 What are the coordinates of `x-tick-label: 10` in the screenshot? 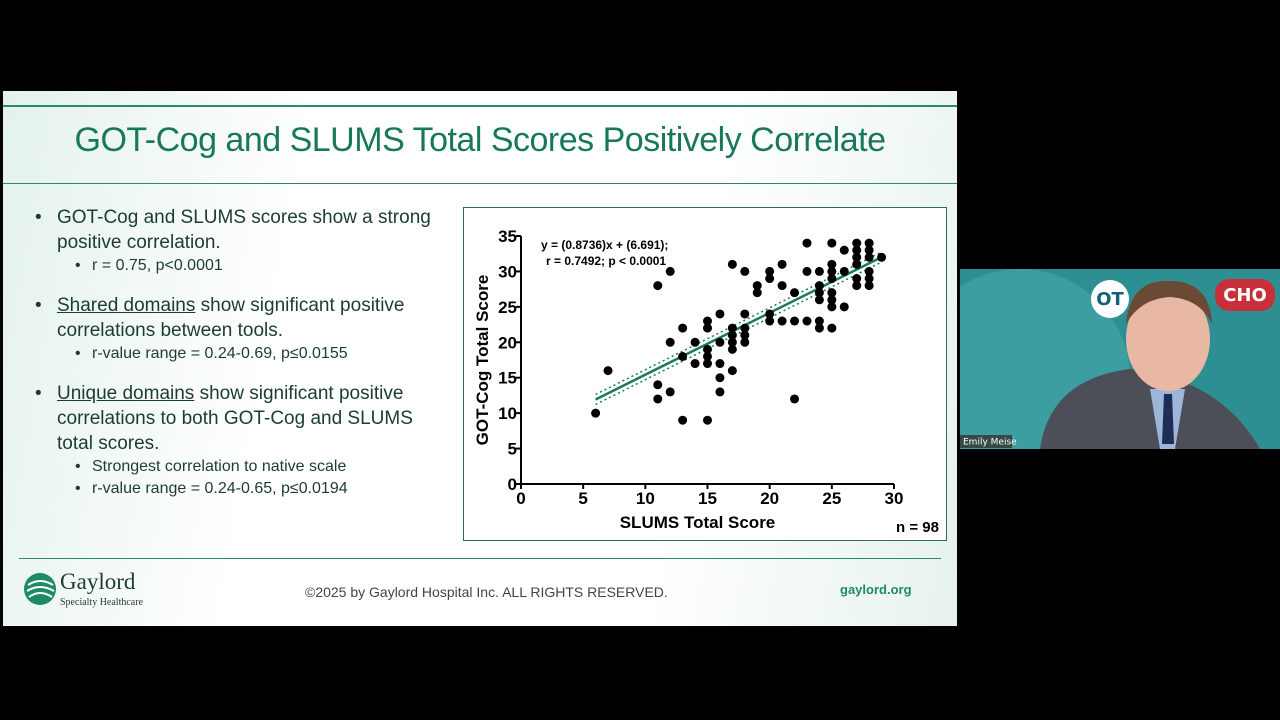 It's located at (645, 498).